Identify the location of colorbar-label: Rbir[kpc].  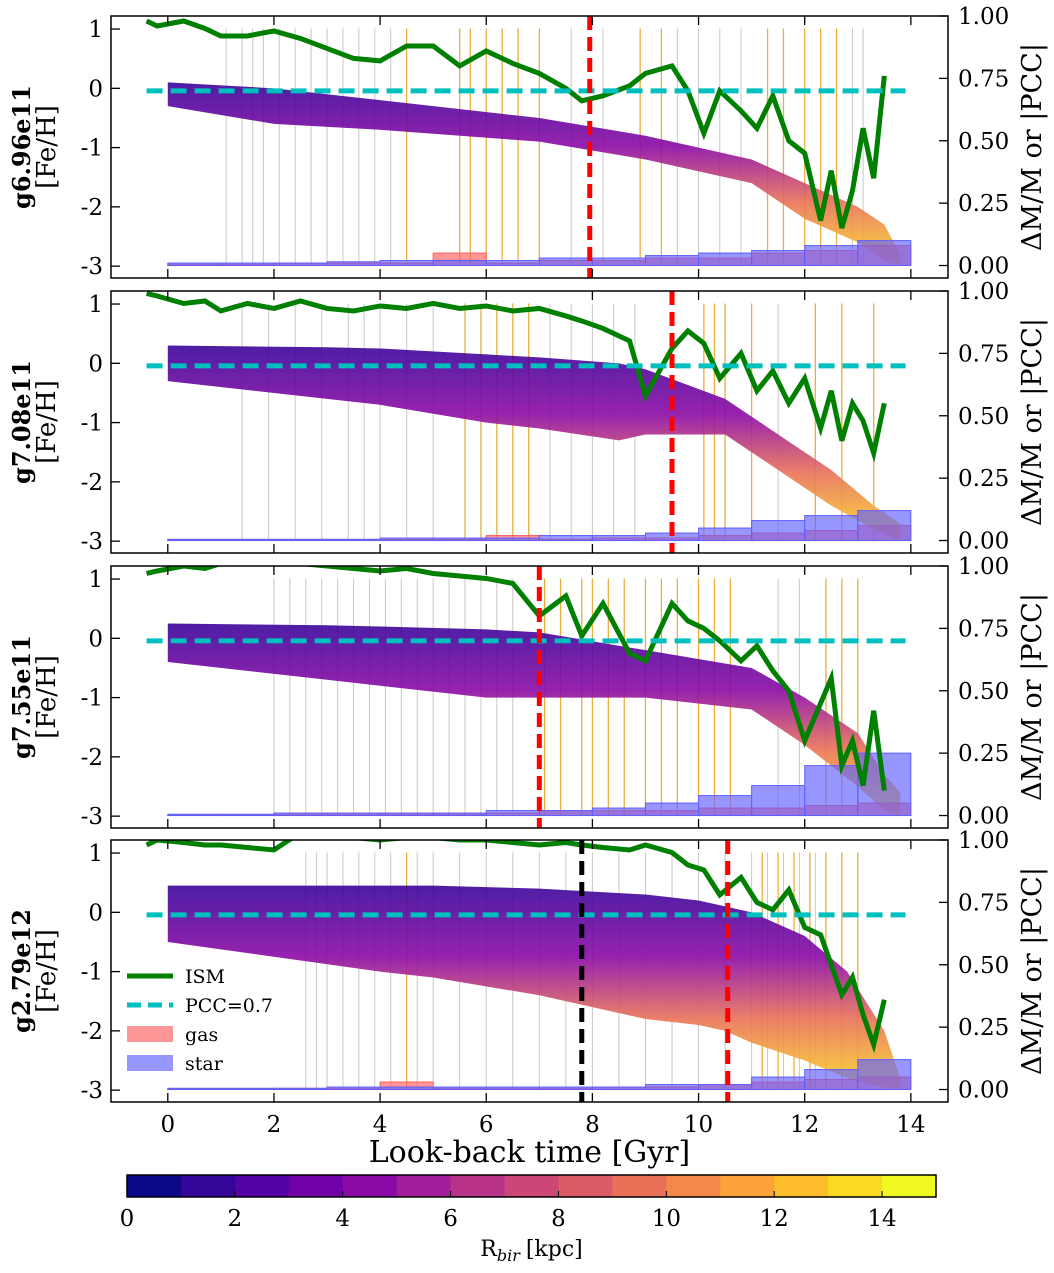
(531, 1251).